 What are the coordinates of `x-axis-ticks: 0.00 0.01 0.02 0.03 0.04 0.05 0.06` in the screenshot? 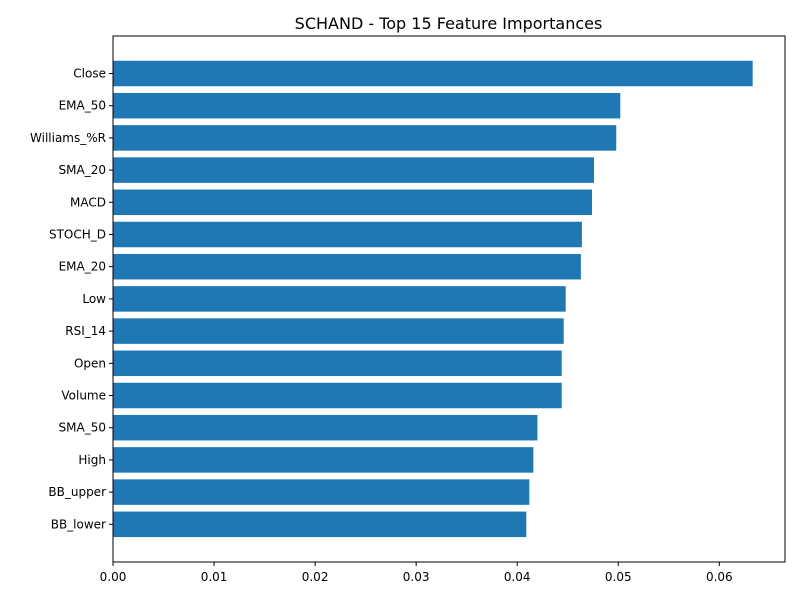 It's located at (416, 573).